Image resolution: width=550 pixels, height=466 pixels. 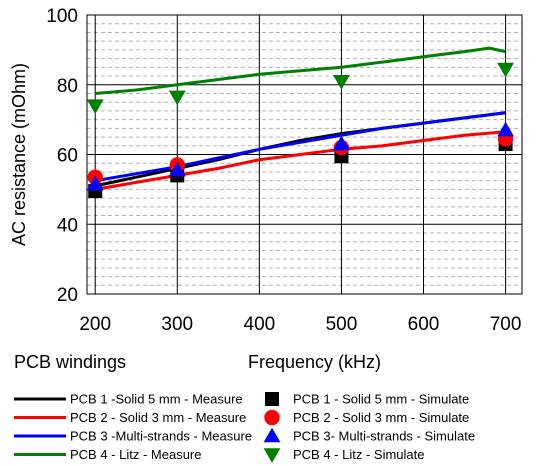 What do you see at coordinates (95, 324) in the screenshot?
I see `x-tick-label: 200` at bounding box center [95, 324].